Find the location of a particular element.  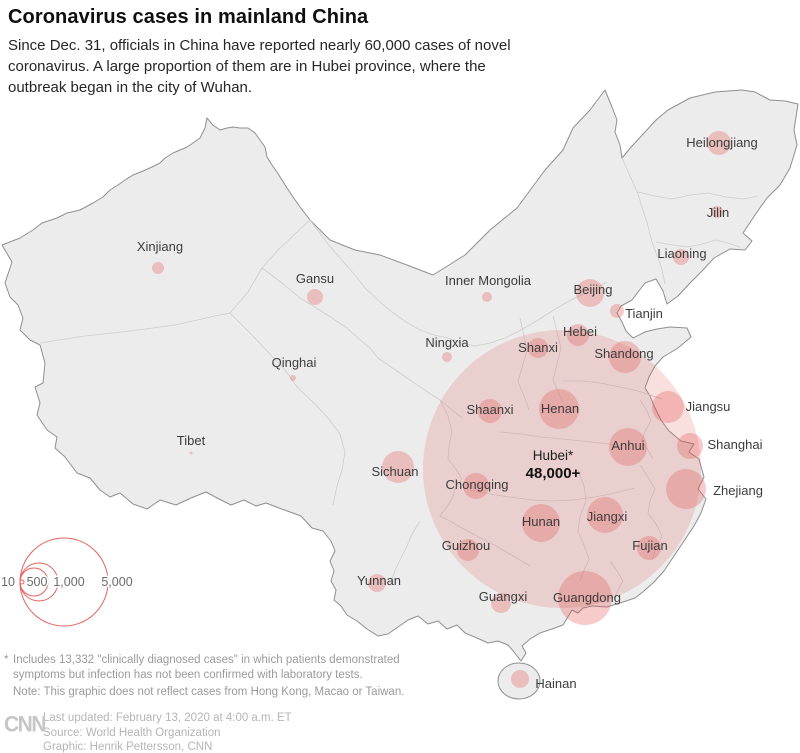

bubble-henan is located at coordinates (559, 409).